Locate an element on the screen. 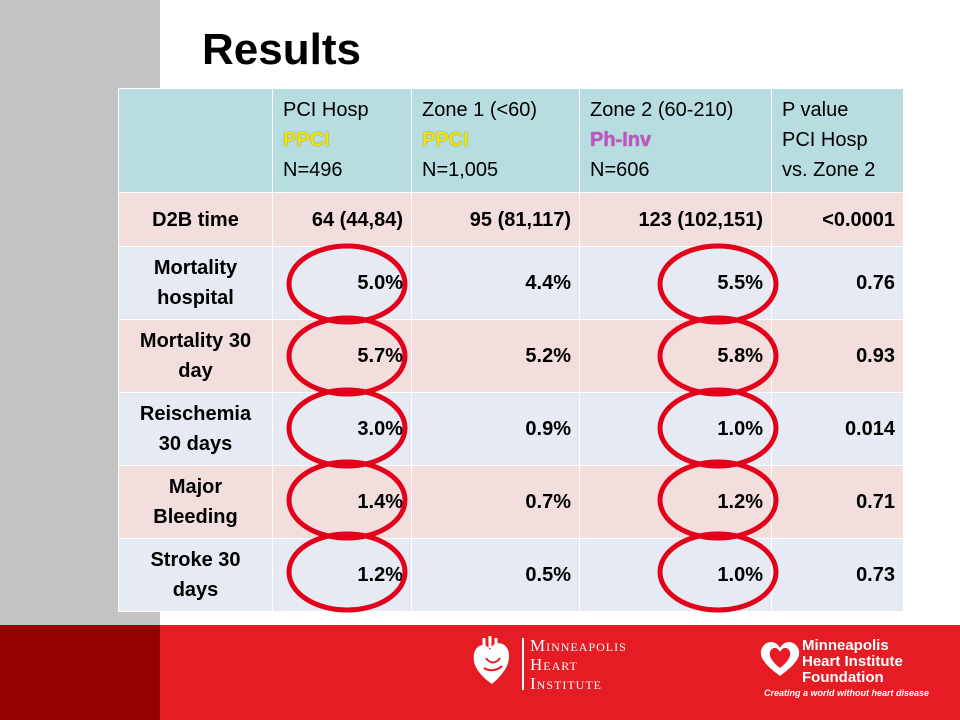 Image resolution: width=960 pixels, height=720 pixels. cell-zone2: 1.2% is located at coordinates (675, 502).